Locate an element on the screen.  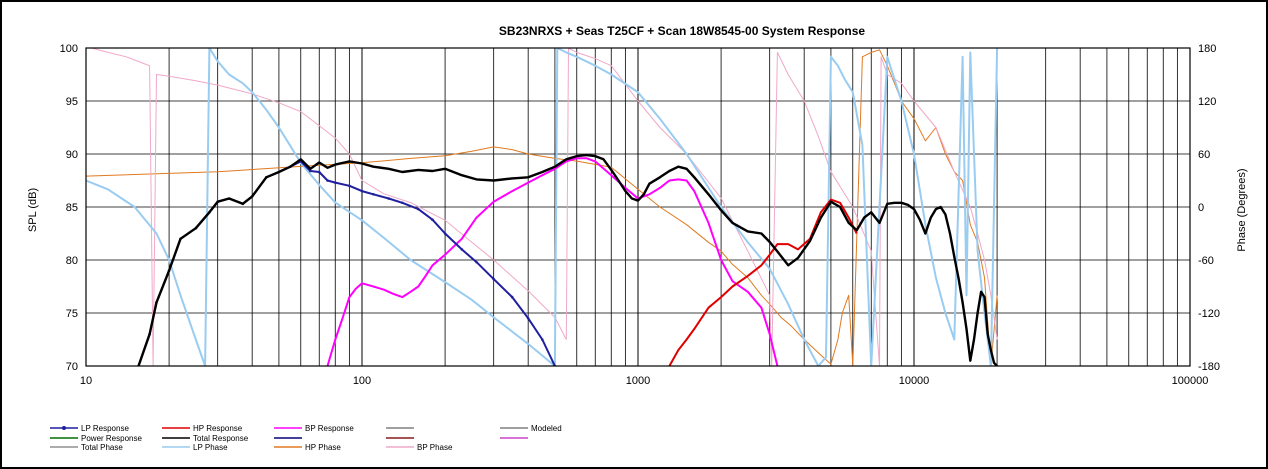
y-tick-label: 90 is located at coordinates (72, 155).